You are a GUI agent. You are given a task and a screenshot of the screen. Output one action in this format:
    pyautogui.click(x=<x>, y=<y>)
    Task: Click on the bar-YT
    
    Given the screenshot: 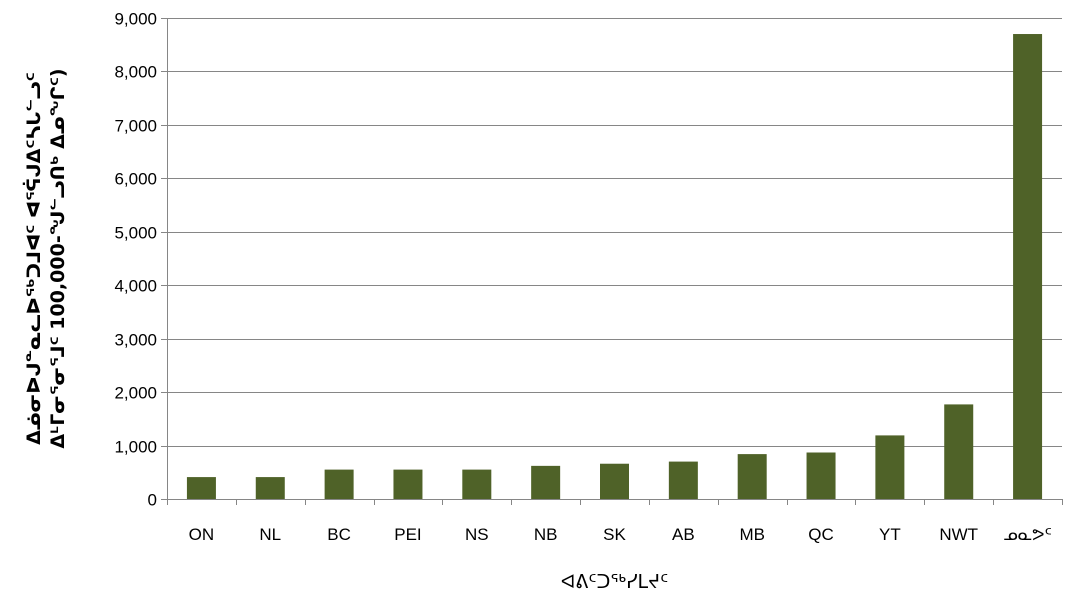 What is the action you would take?
    pyautogui.click(x=890, y=467)
    